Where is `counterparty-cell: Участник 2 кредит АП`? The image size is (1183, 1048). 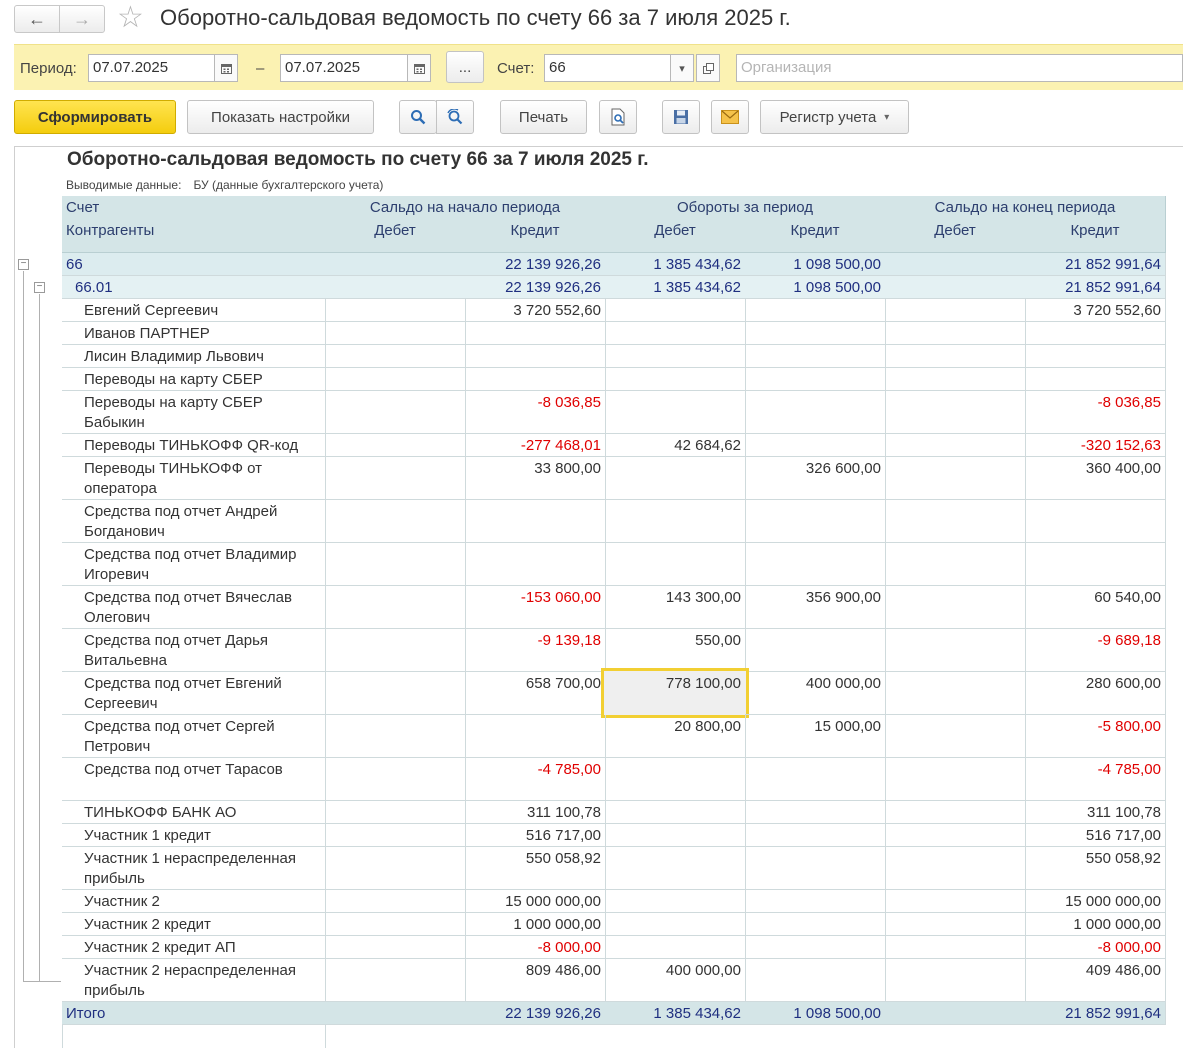 counterparty-cell: Участник 2 кредит АП is located at coordinates (194, 947).